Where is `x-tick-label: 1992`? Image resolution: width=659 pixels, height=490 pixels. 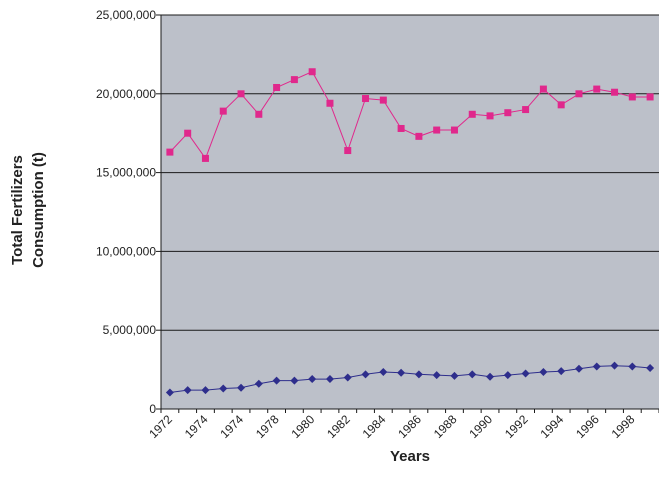 x-tick-label: 1992 is located at coordinates (516, 426).